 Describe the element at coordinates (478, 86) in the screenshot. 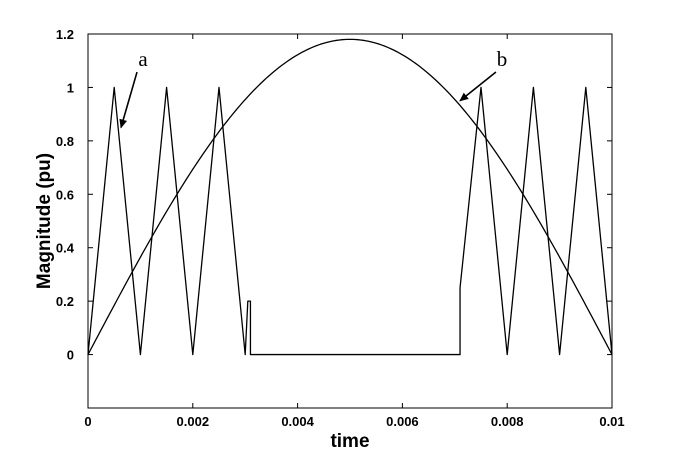

I see `annotation-arrow-b` at that location.